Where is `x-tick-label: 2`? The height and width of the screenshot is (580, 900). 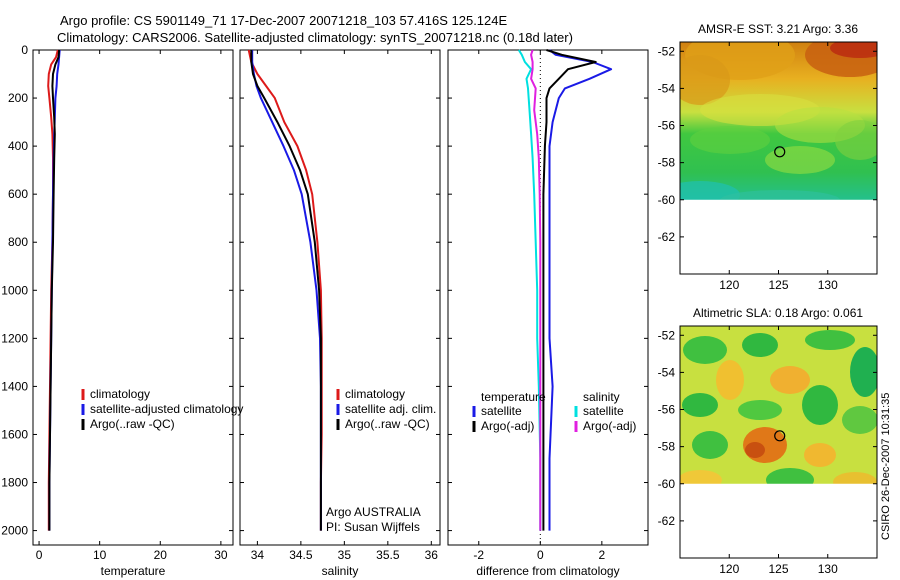
x-tick-label: 2 is located at coordinates (602, 555).